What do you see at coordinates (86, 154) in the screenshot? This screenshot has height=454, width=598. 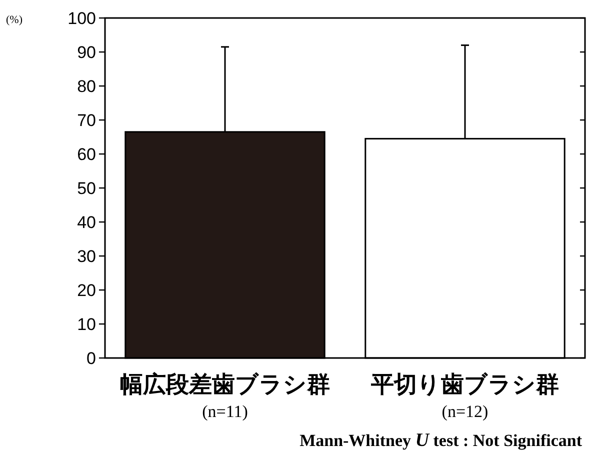 I see `y-tick-label: 60` at bounding box center [86, 154].